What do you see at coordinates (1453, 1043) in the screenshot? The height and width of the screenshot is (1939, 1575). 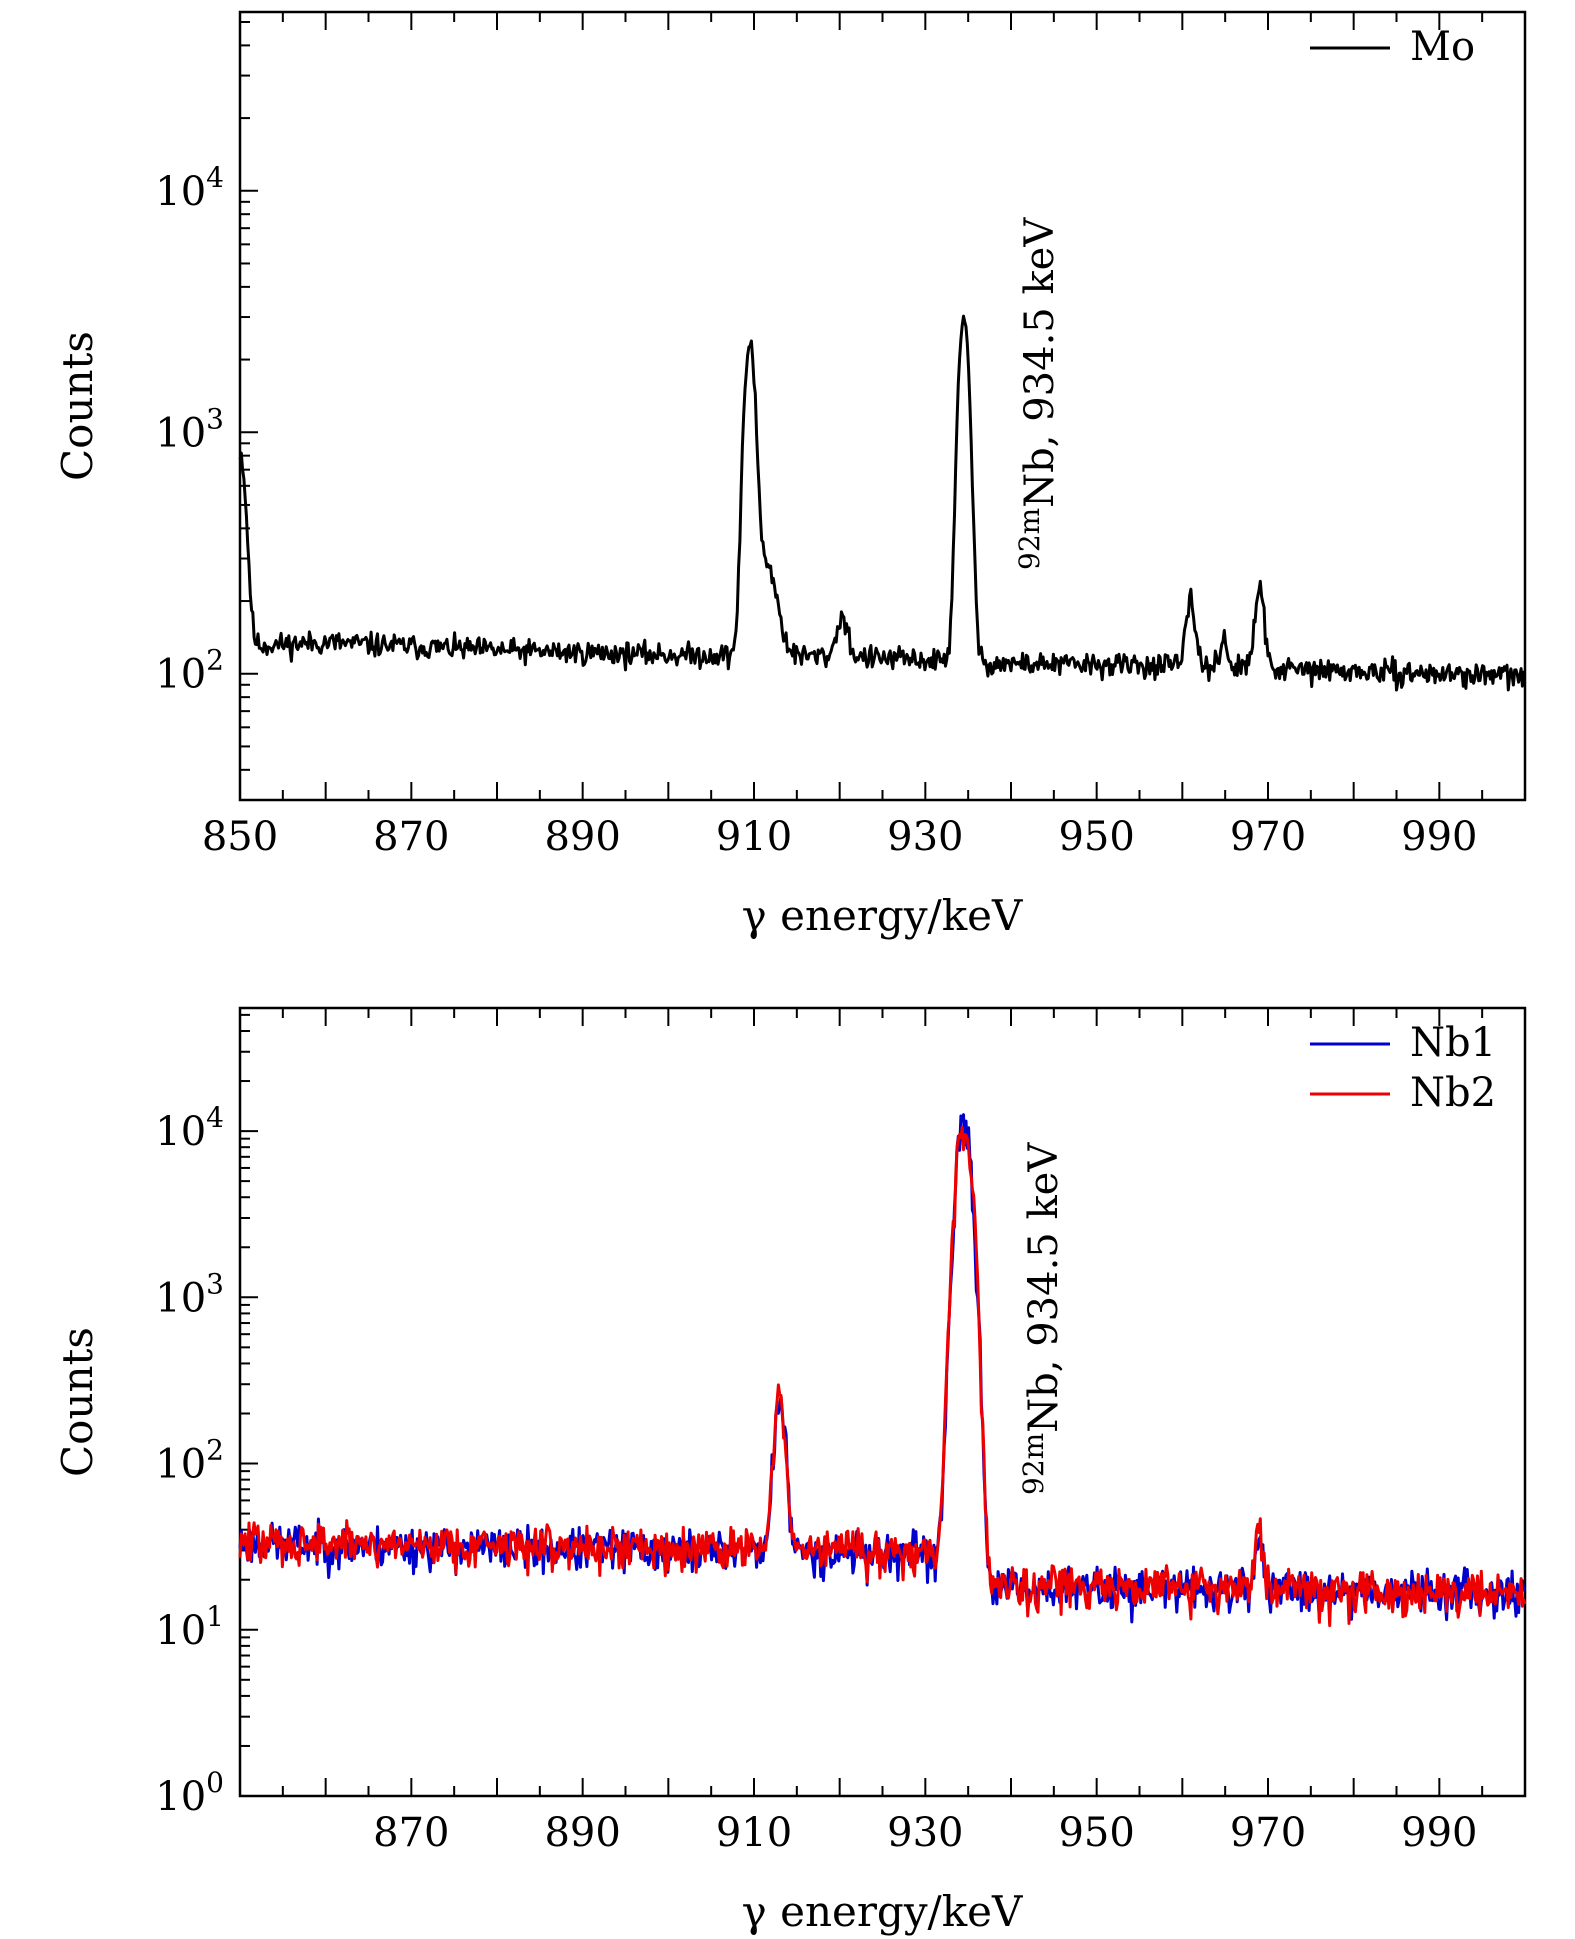 I see `legend-label-nb1: Nb1` at bounding box center [1453, 1043].